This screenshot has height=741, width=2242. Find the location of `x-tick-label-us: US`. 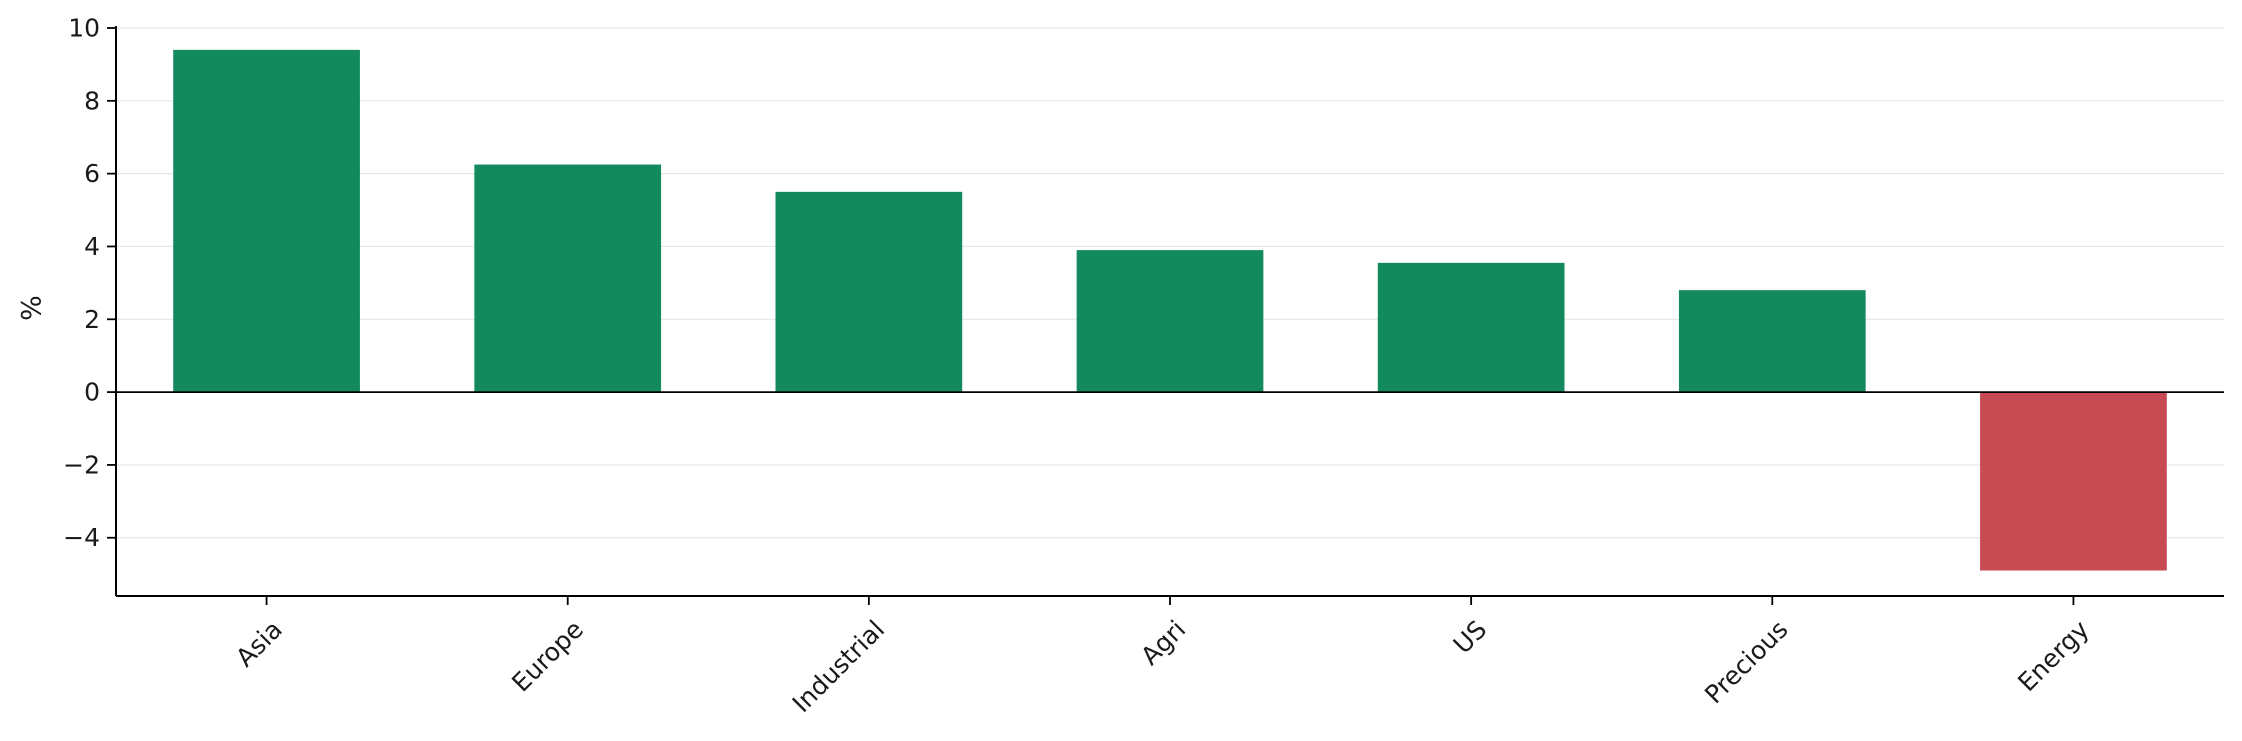

x-tick-label-us: US is located at coordinates (1470, 637).